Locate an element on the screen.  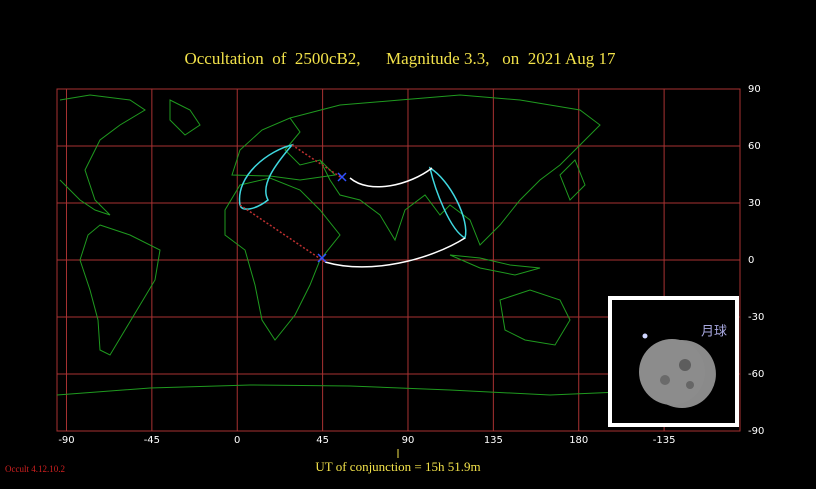
version-label: Occult 4.12.10.2 is located at coordinates (35, 469).